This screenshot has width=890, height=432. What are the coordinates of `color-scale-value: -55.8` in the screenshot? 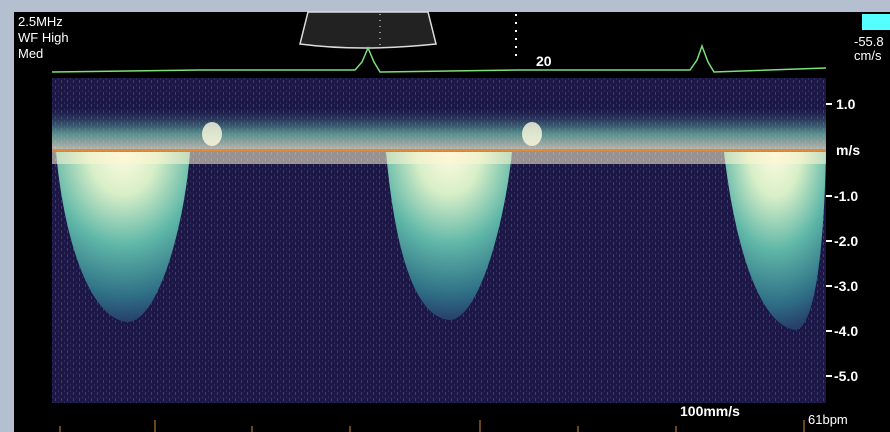 It's located at (869, 41).